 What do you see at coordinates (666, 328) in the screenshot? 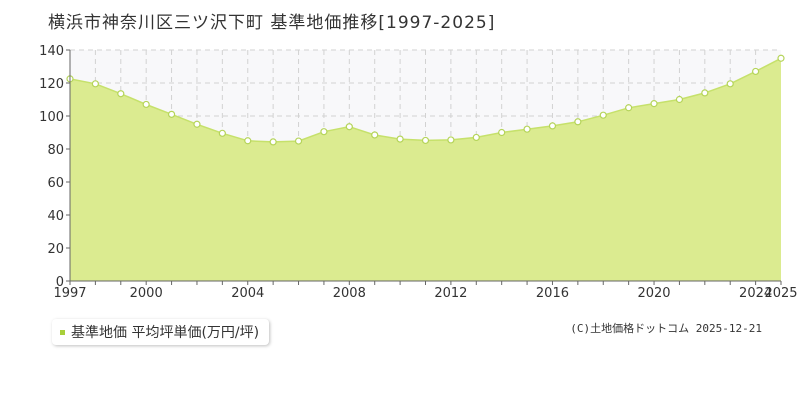
I see `copyright-text: (C)土地価格ドットコム 2025-12-21` at bounding box center [666, 328].